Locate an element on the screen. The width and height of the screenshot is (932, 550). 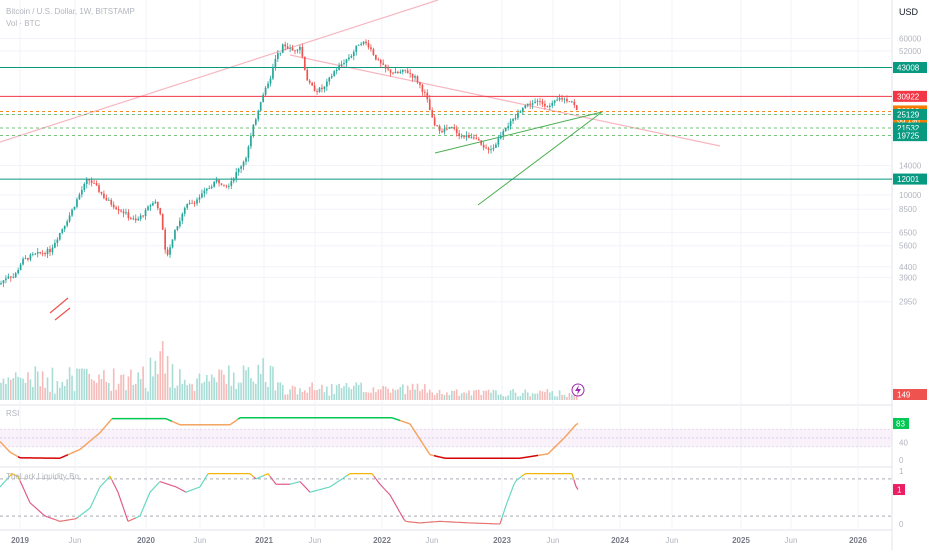
symbol-title: Bitcoin / U.S. Dollar, 1W, BITSTAMP is located at coordinates (70, 11).